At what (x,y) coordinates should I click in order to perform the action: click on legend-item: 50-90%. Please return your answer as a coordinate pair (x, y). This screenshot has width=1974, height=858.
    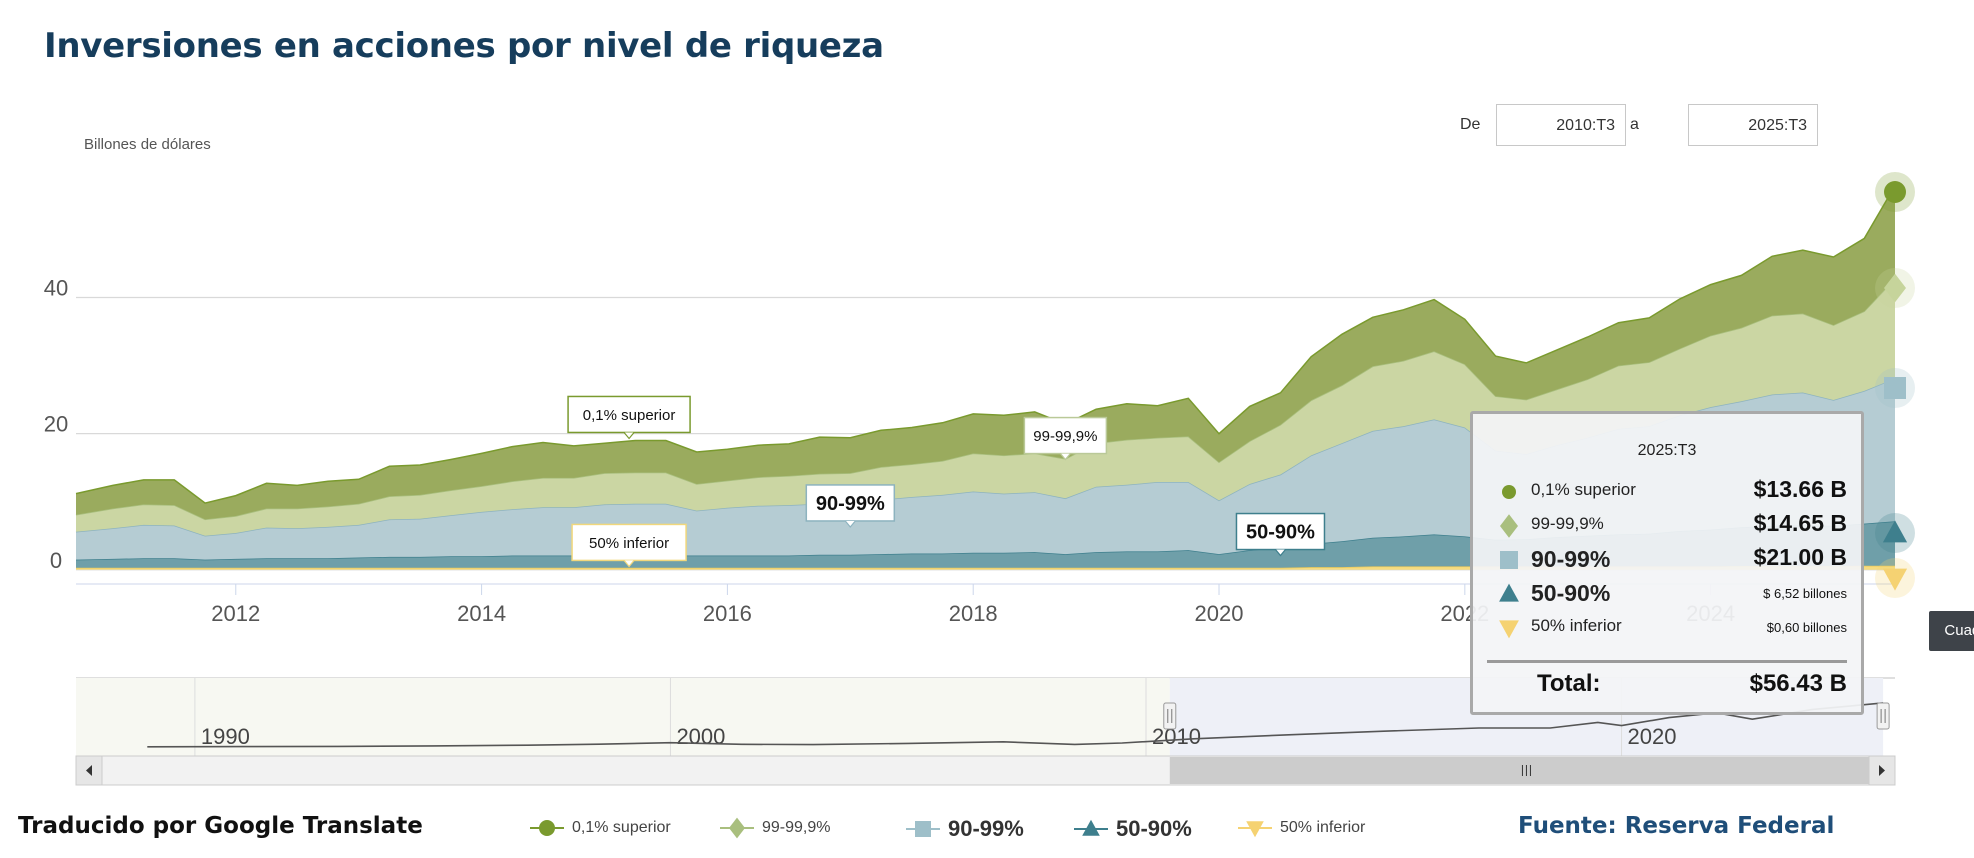
    Looking at the image, I should click on (1133, 829).